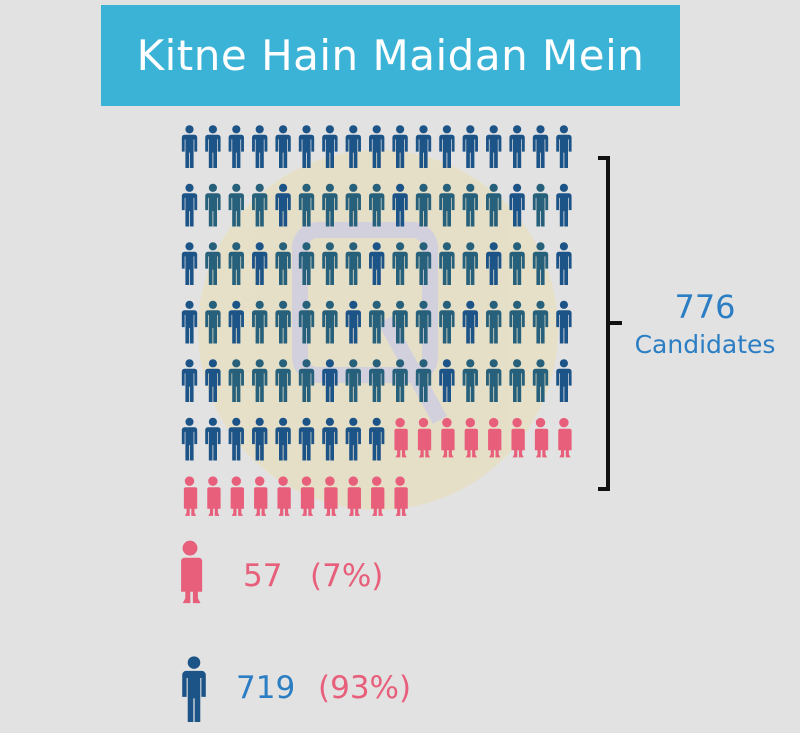  What do you see at coordinates (263, 576) in the screenshot?
I see `female-count: 57` at bounding box center [263, 576].